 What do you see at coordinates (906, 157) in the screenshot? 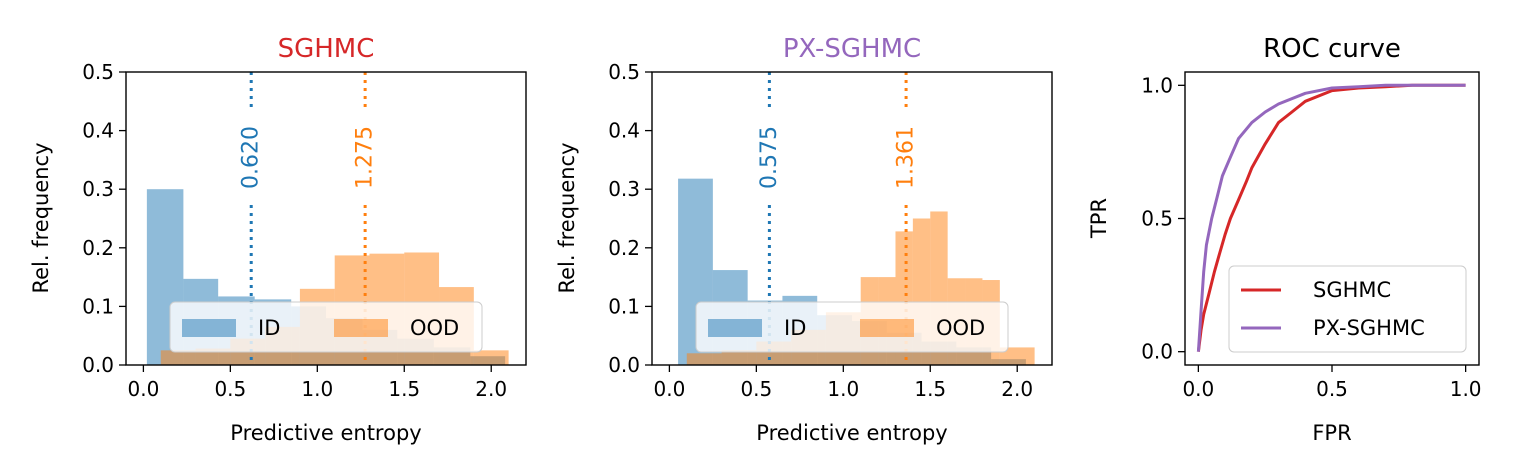
I see `ood-mean-value-label: 1.361` at bounding box center [906, 157].